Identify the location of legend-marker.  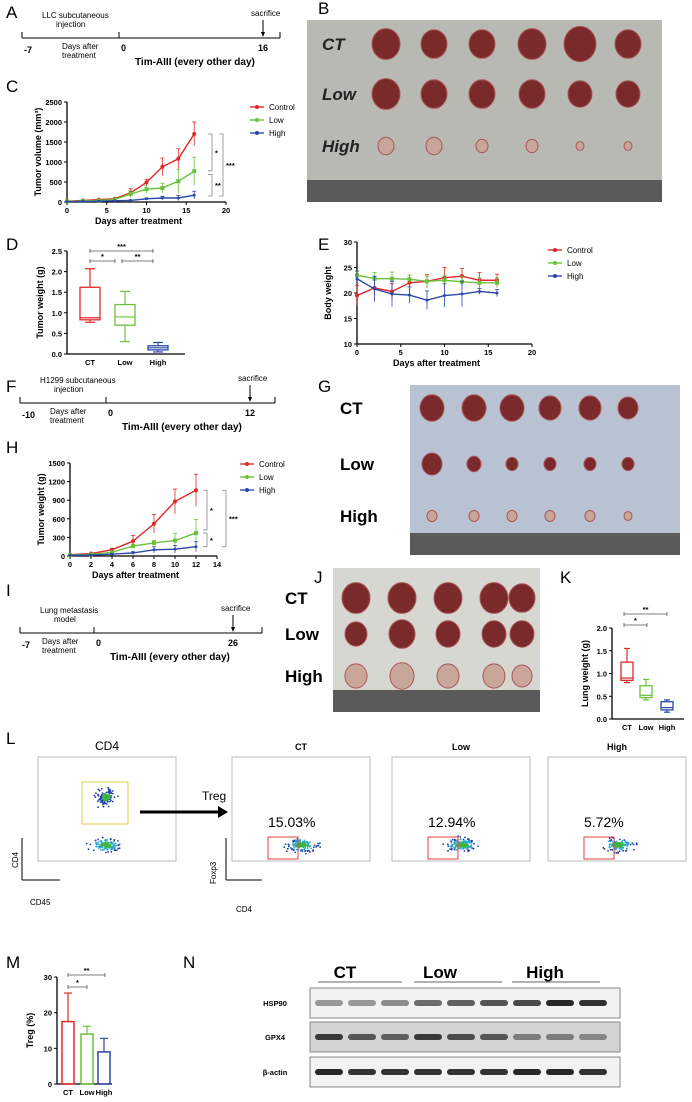
(257, 120).